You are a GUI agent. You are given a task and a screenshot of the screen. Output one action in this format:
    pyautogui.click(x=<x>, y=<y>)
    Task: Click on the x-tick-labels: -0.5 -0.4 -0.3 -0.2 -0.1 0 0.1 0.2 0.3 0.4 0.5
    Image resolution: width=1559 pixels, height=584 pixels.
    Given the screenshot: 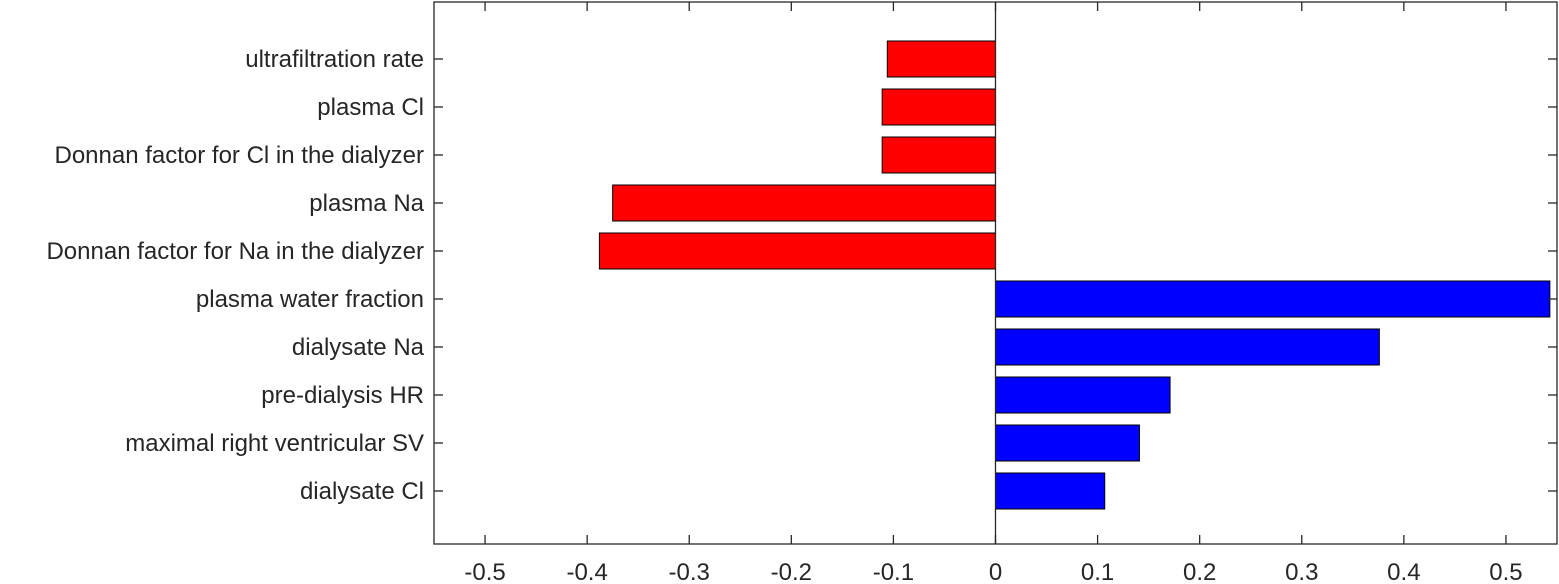 What is the action you would take?
    pyautogui.click(x=993, y=571)
    